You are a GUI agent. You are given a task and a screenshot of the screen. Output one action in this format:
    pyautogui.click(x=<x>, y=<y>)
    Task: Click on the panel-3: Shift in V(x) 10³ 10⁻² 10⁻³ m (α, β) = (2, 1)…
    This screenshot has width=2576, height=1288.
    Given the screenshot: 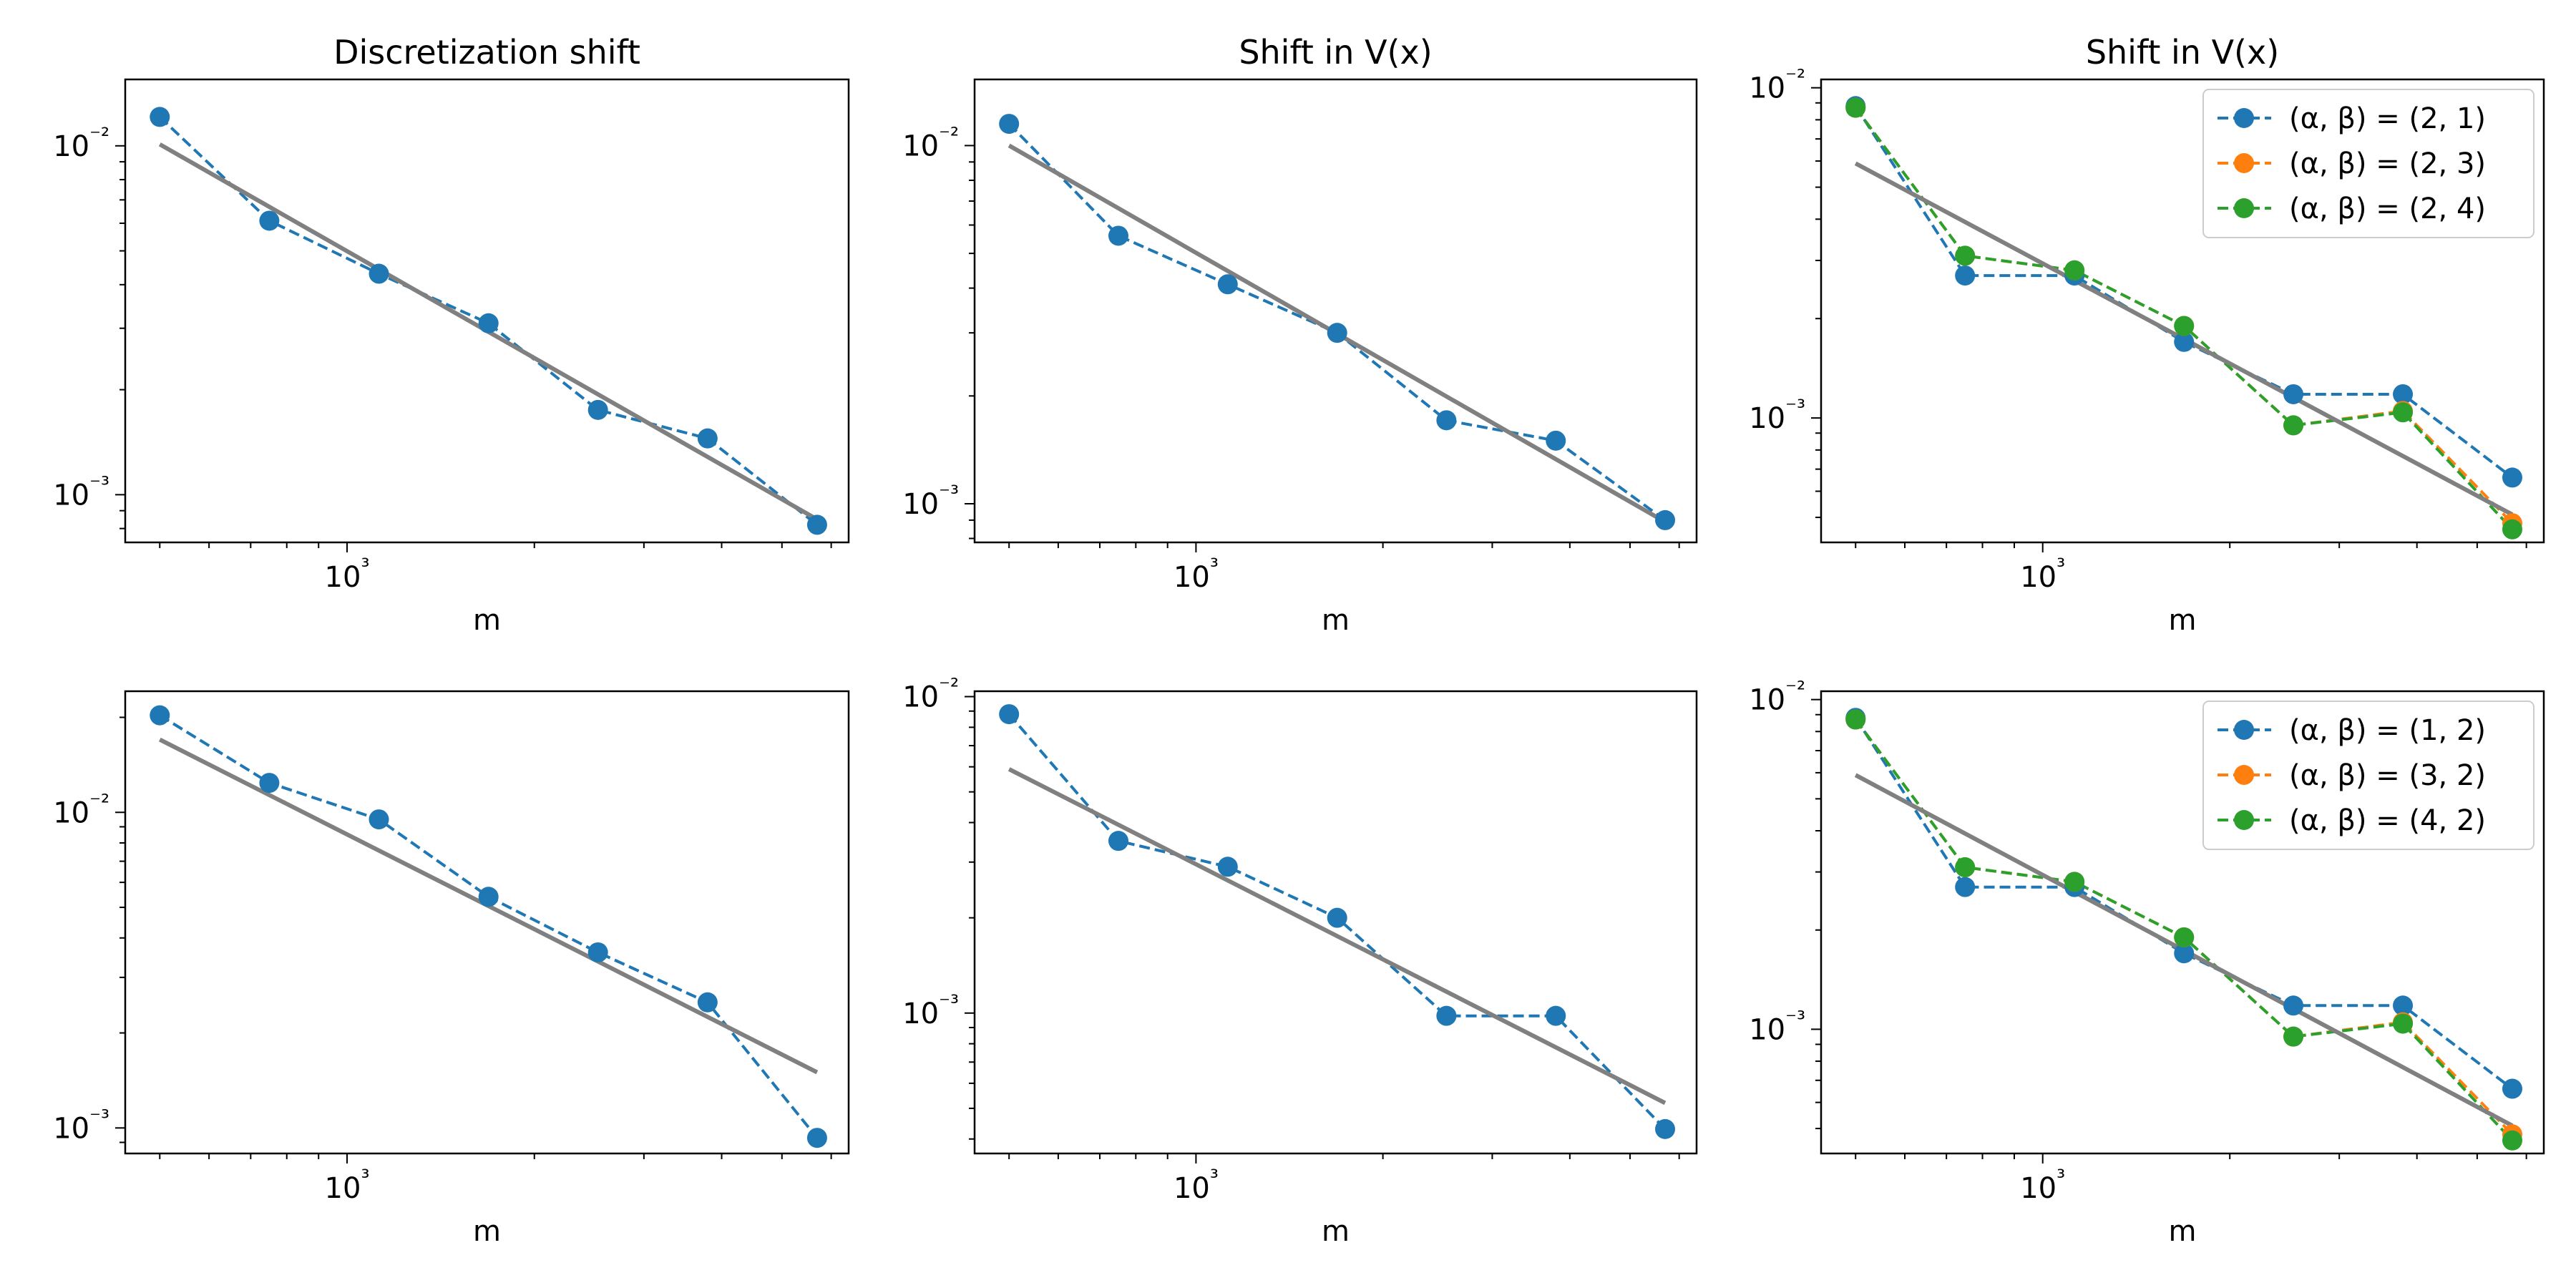 What is the action you would take?
    pyautogui.click(x=2147, y=335)
    